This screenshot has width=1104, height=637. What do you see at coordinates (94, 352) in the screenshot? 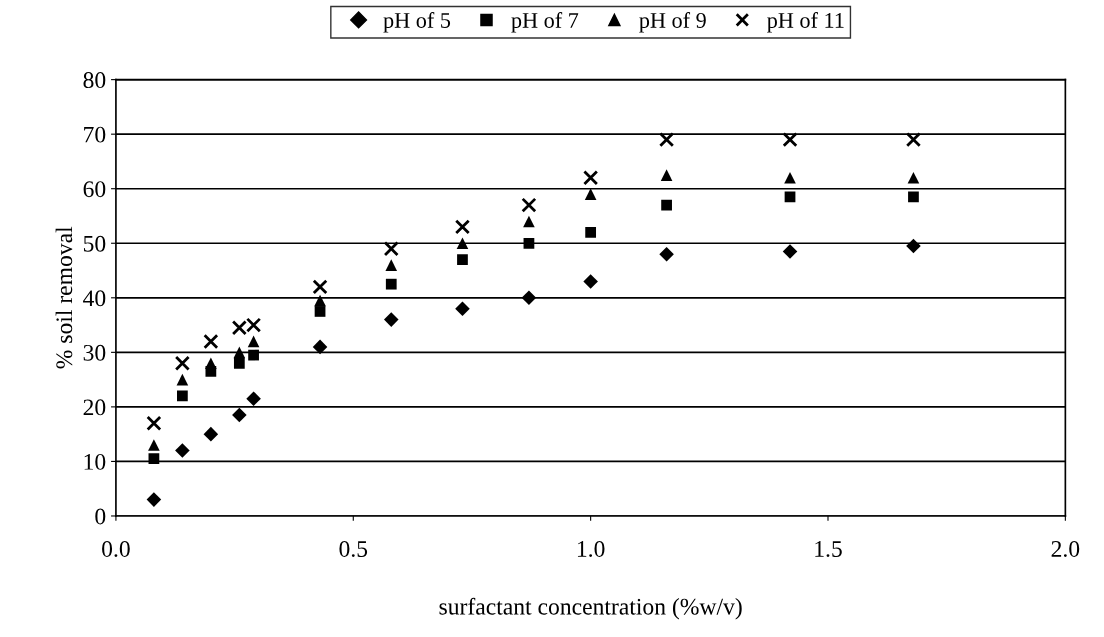
I see `y-tick-label: 30` at bounding box center [94, 352].